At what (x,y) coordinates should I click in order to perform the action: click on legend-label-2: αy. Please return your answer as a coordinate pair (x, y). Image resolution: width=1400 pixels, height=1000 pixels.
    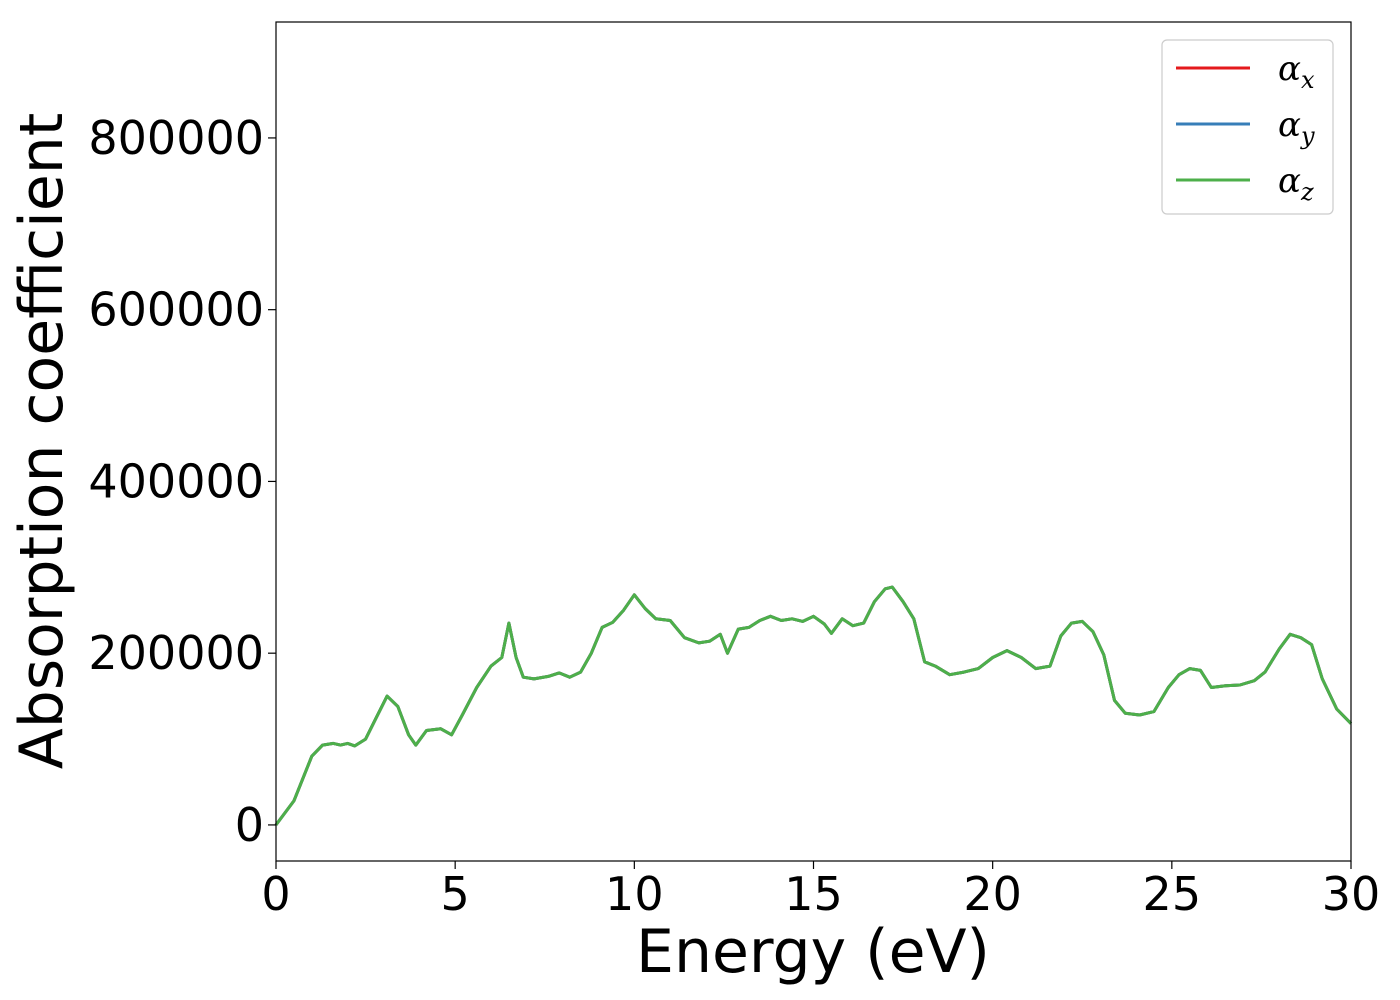
    Looking at the image, I should click on (1296, 127).